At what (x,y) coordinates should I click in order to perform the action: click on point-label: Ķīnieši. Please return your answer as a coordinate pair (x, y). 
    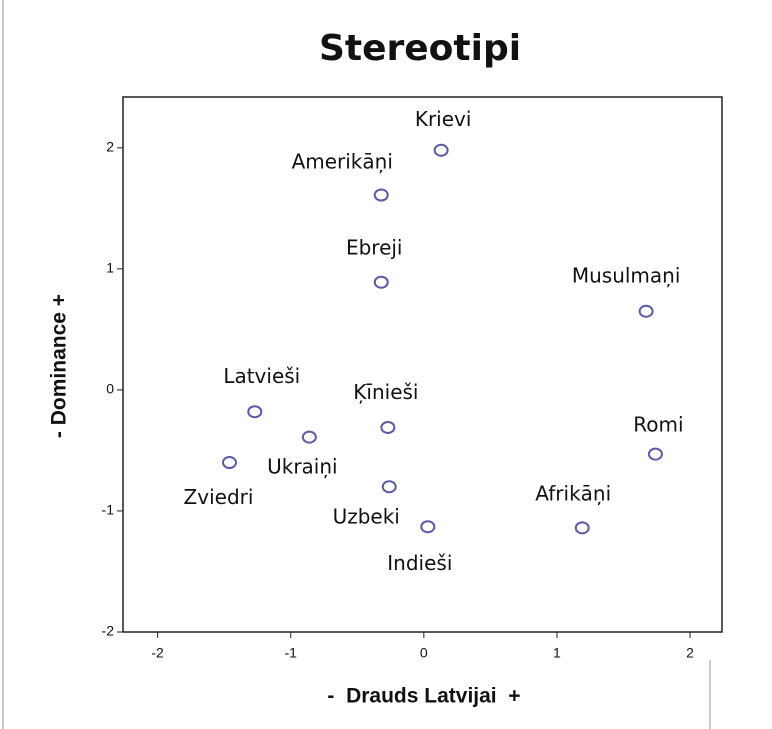
    Looking at the image, I should click on (385, 392).